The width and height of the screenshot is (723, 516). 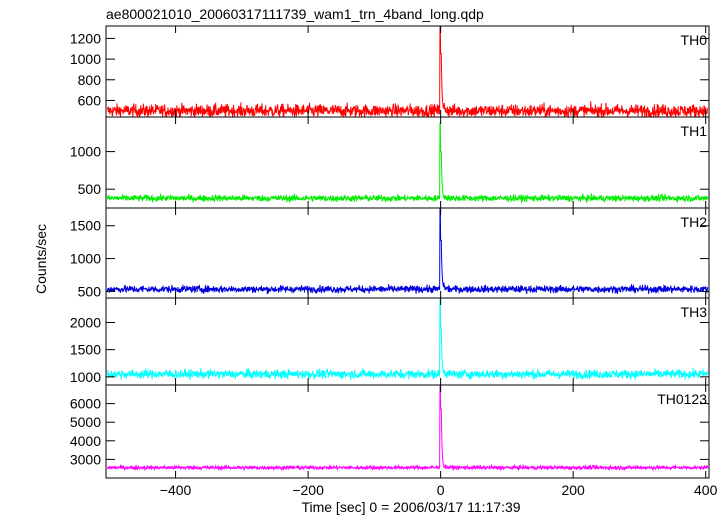 What do you see at coordinates (407, 339) in the screenshot?
I see `series-line-th3` at bounding box center [407, 339].